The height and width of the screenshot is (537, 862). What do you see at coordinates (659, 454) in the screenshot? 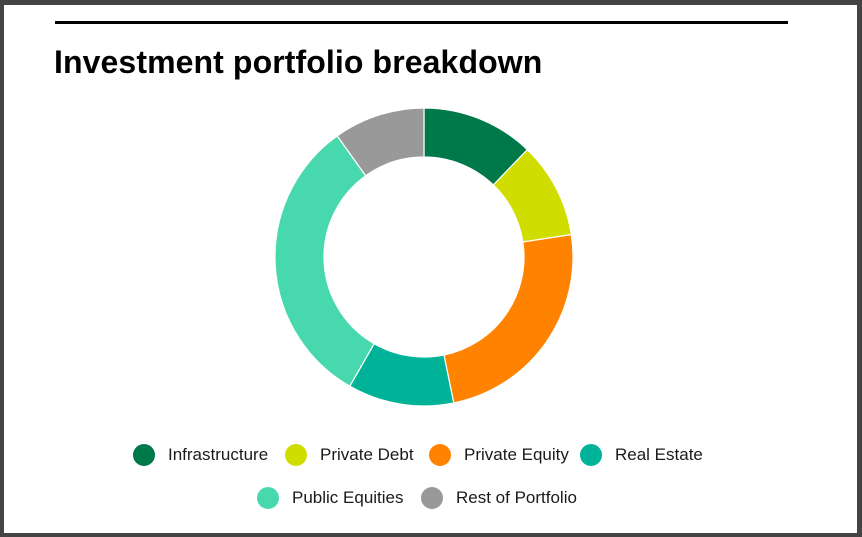
I see `legend-label: Real Estate` at bounding box center [659, 454].